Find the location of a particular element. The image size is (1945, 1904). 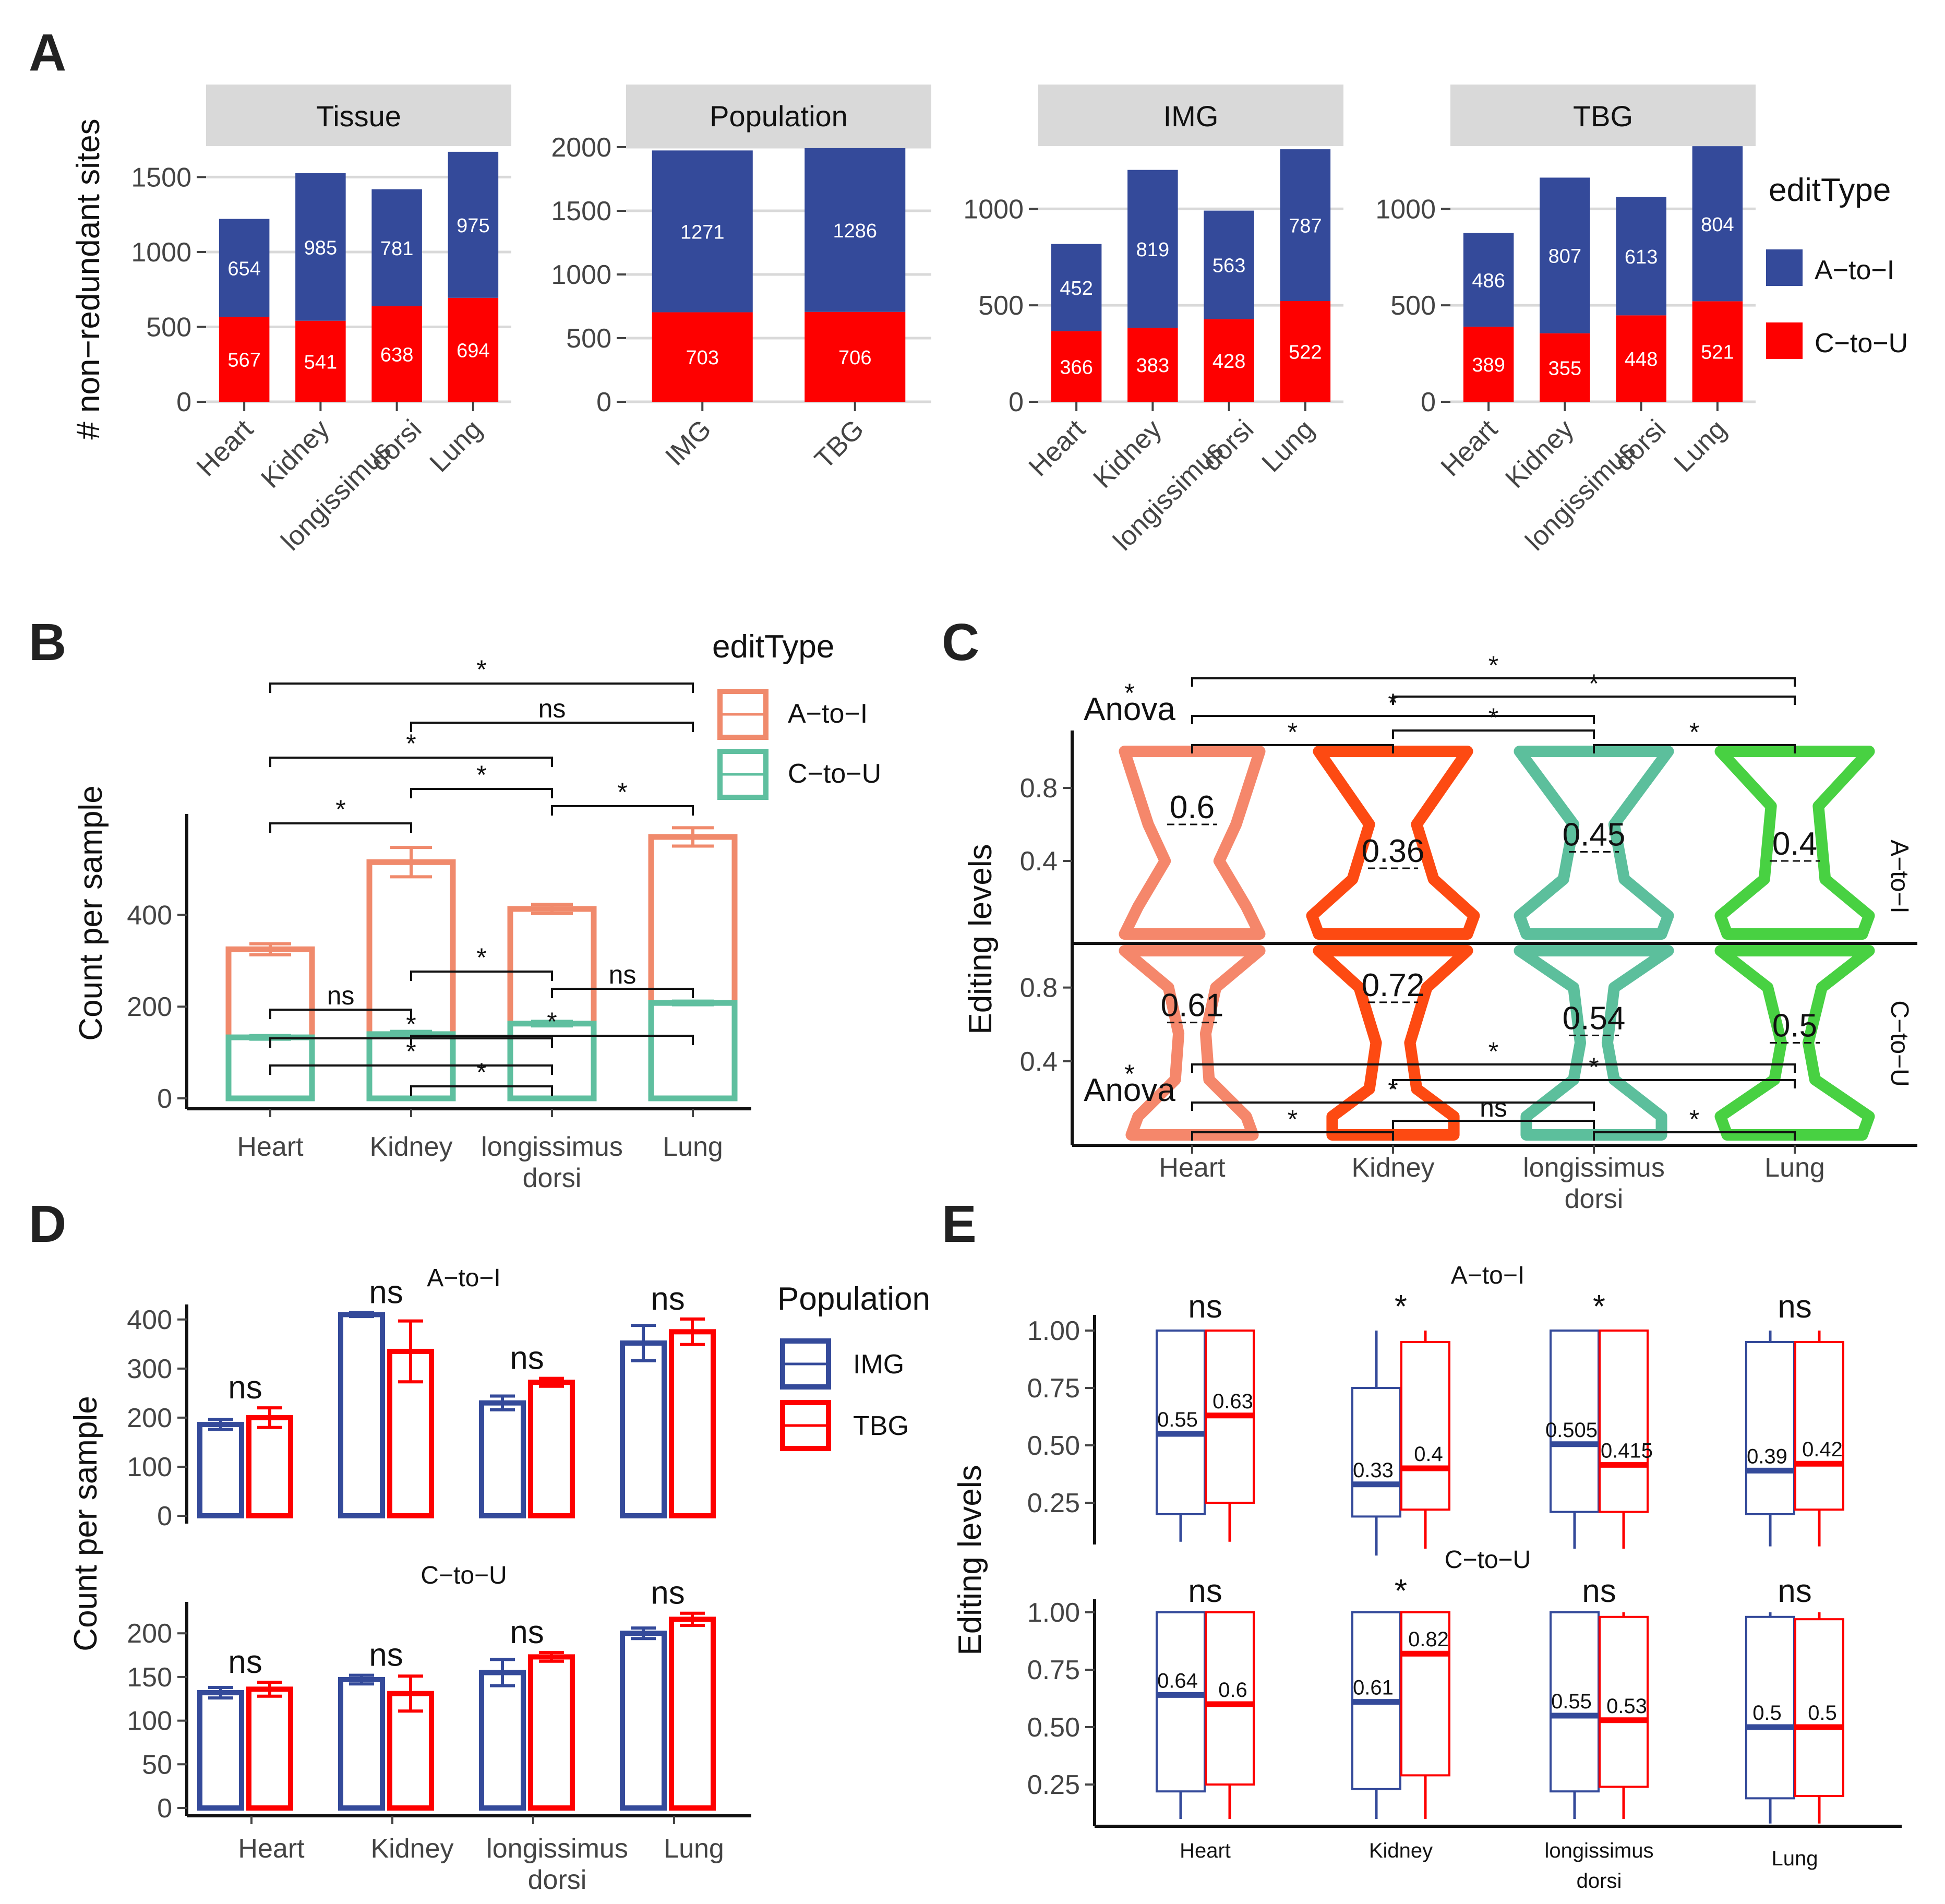

y-tick-label: 100 is located at coordinates (149, 1721).